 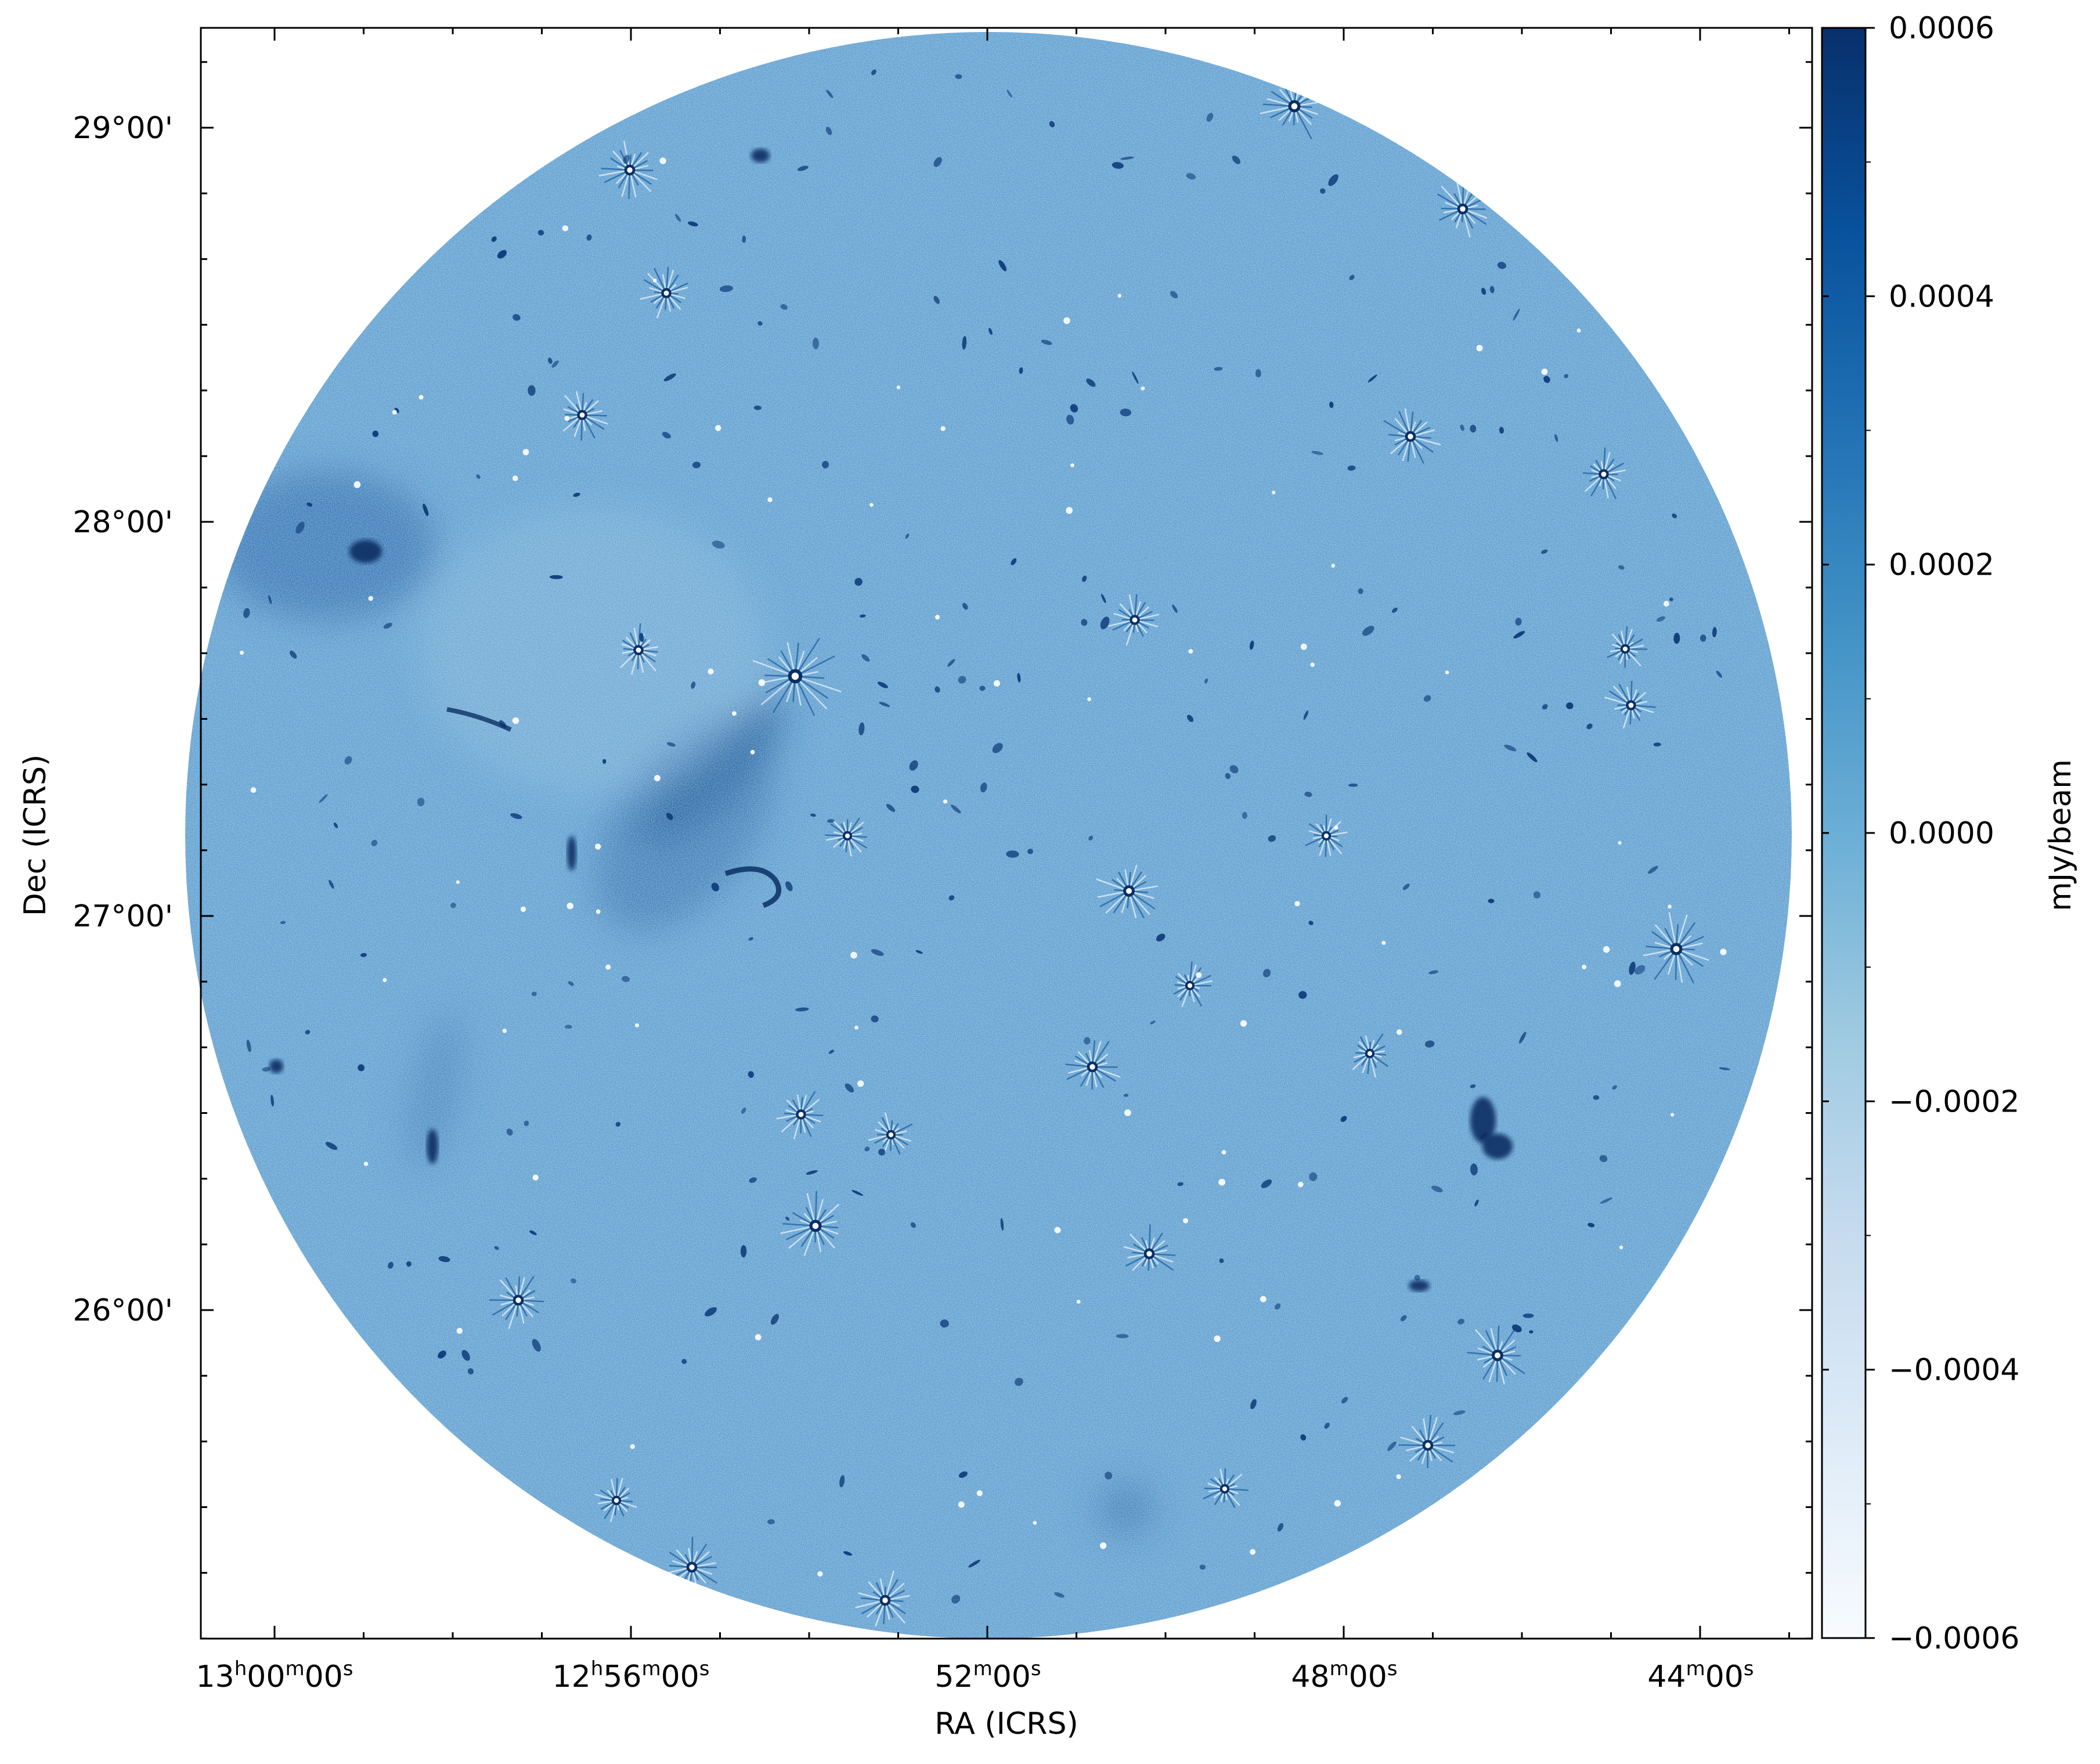 I want to click on colorbar-gradient, so click(x=1844, y=833).